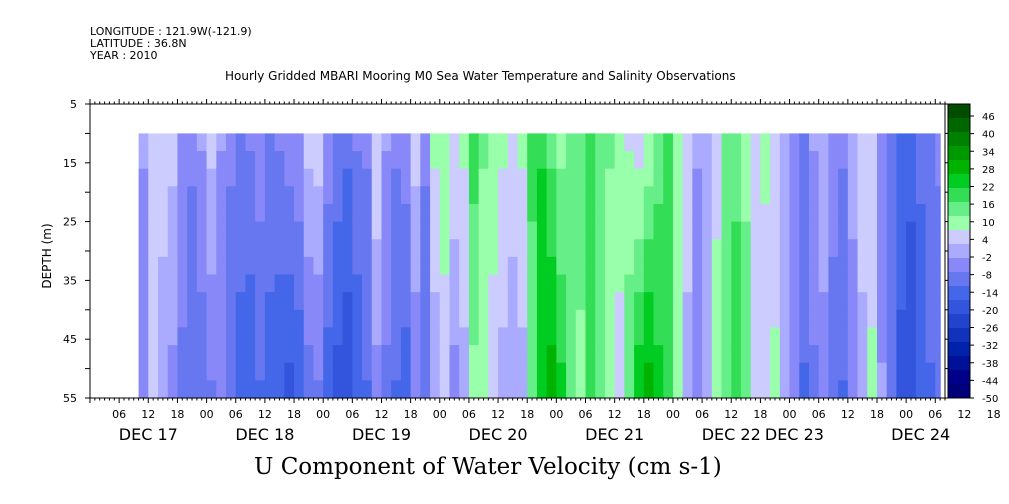  What do you see at coordinates (990, 293) in the screenshot?
I see `colorbar-label: -14` at bounding box center [990, 293].